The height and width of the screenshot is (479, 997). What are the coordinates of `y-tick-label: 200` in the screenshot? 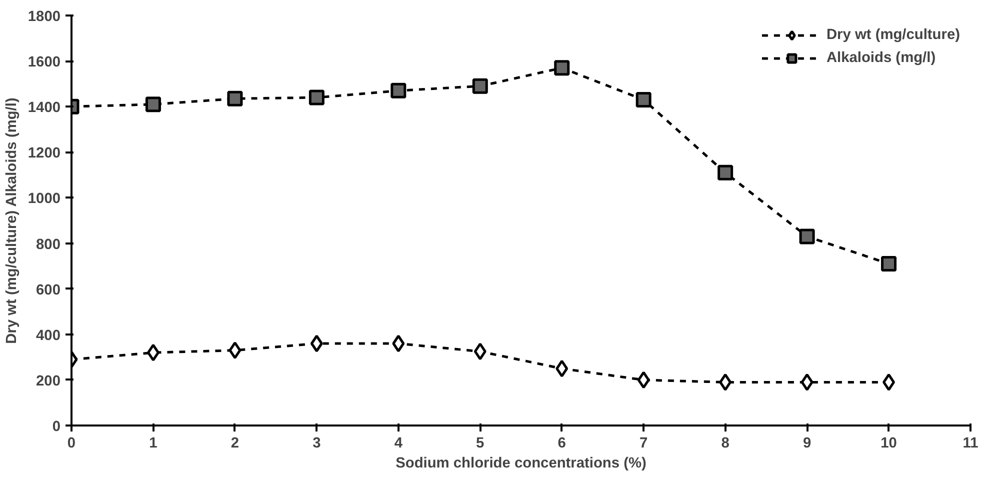 It's located at (48, 381).